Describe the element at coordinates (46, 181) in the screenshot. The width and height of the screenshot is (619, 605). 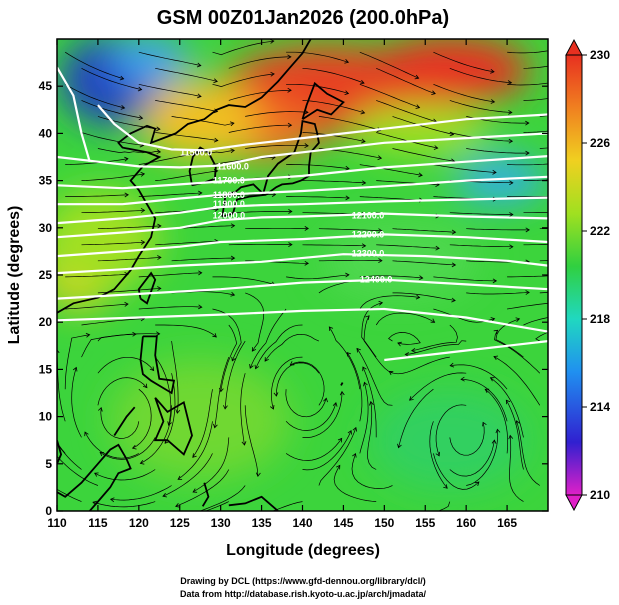
I see `y-tick-label: 35` at that location.